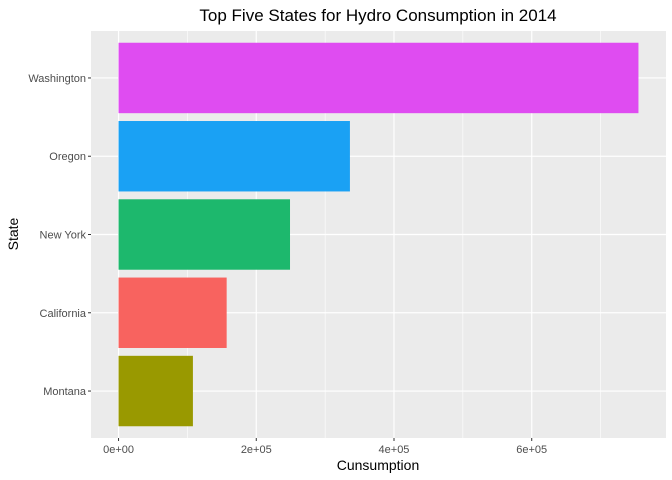 Image resolution: width=672 pixels, height=480 pixels. I want to click on y-tick-label: Washington, so click(57, 79).